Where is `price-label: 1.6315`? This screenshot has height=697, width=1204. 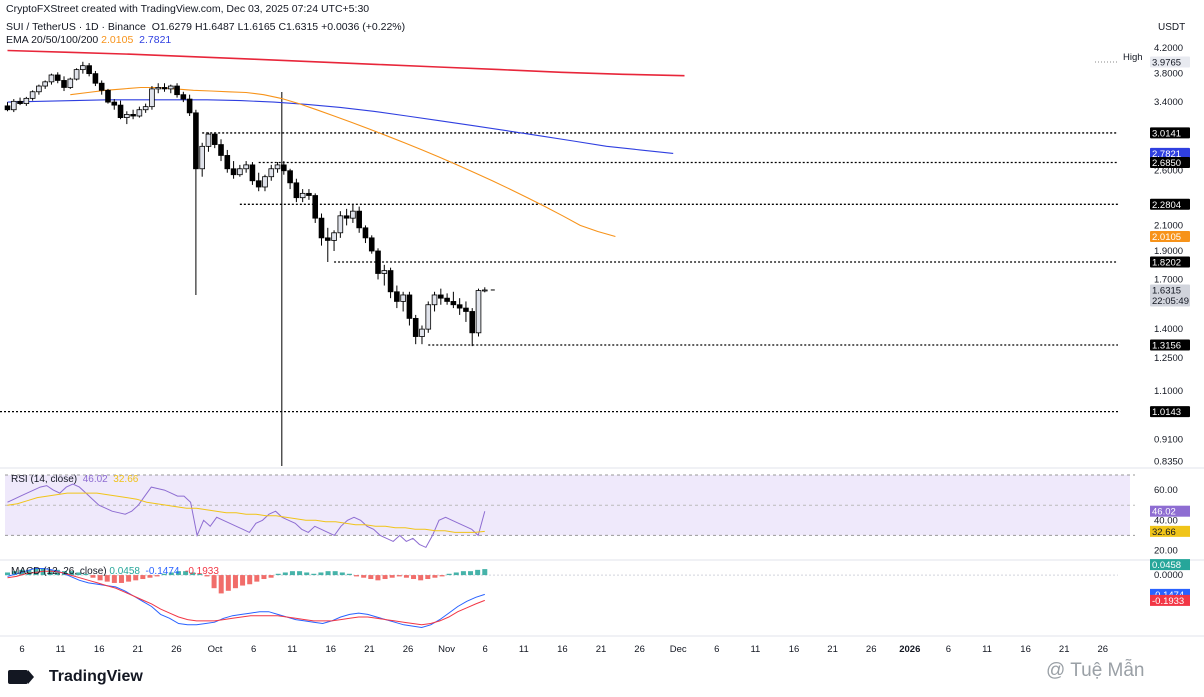 price-label: 1.6315 is located at coordinates (1166, 290).